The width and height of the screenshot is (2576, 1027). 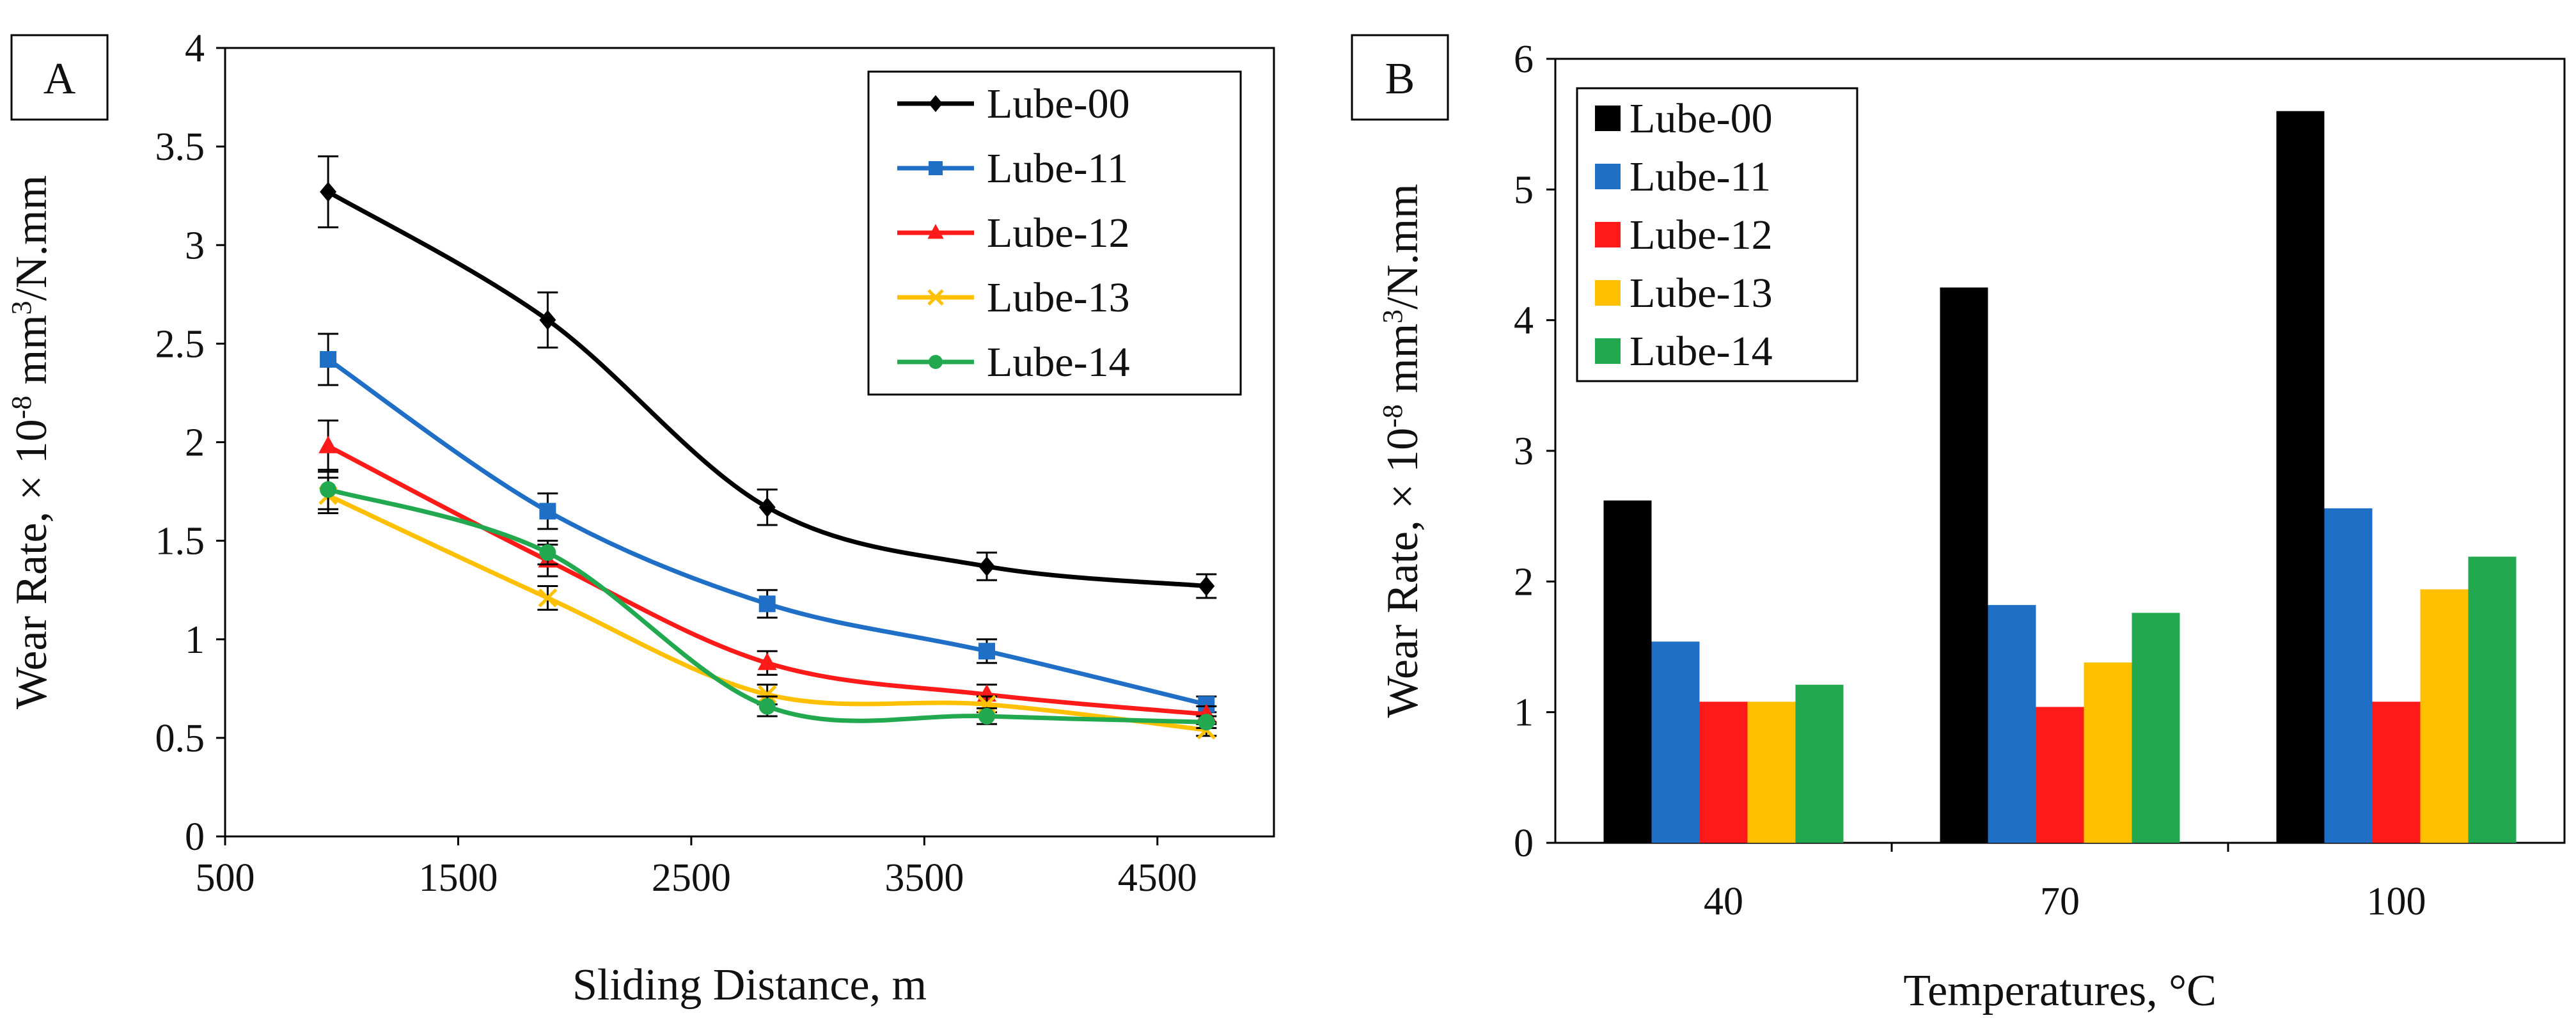 I want to click on y-tick-label-a-0: 0, so click(x=195, y=837).